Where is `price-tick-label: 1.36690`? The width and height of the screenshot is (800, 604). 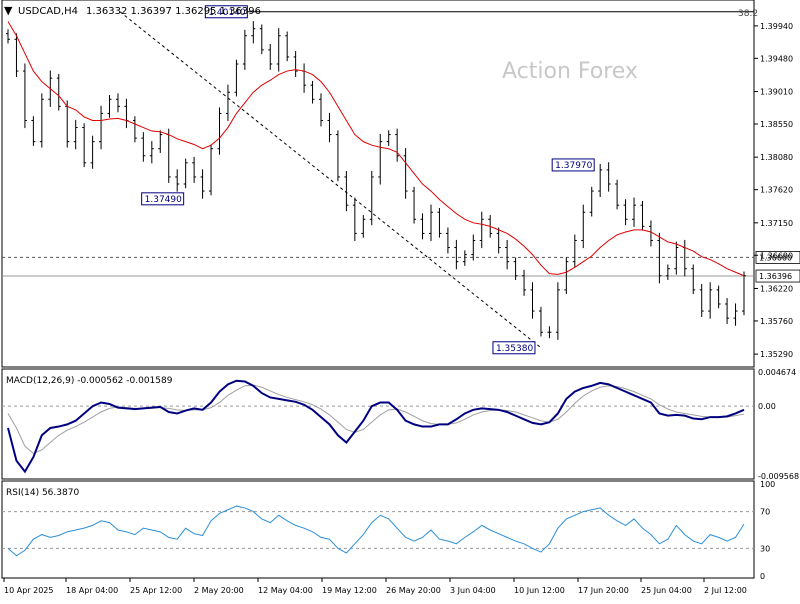
price-tick-label: 1.36690 is located at coordinates (776, 255).